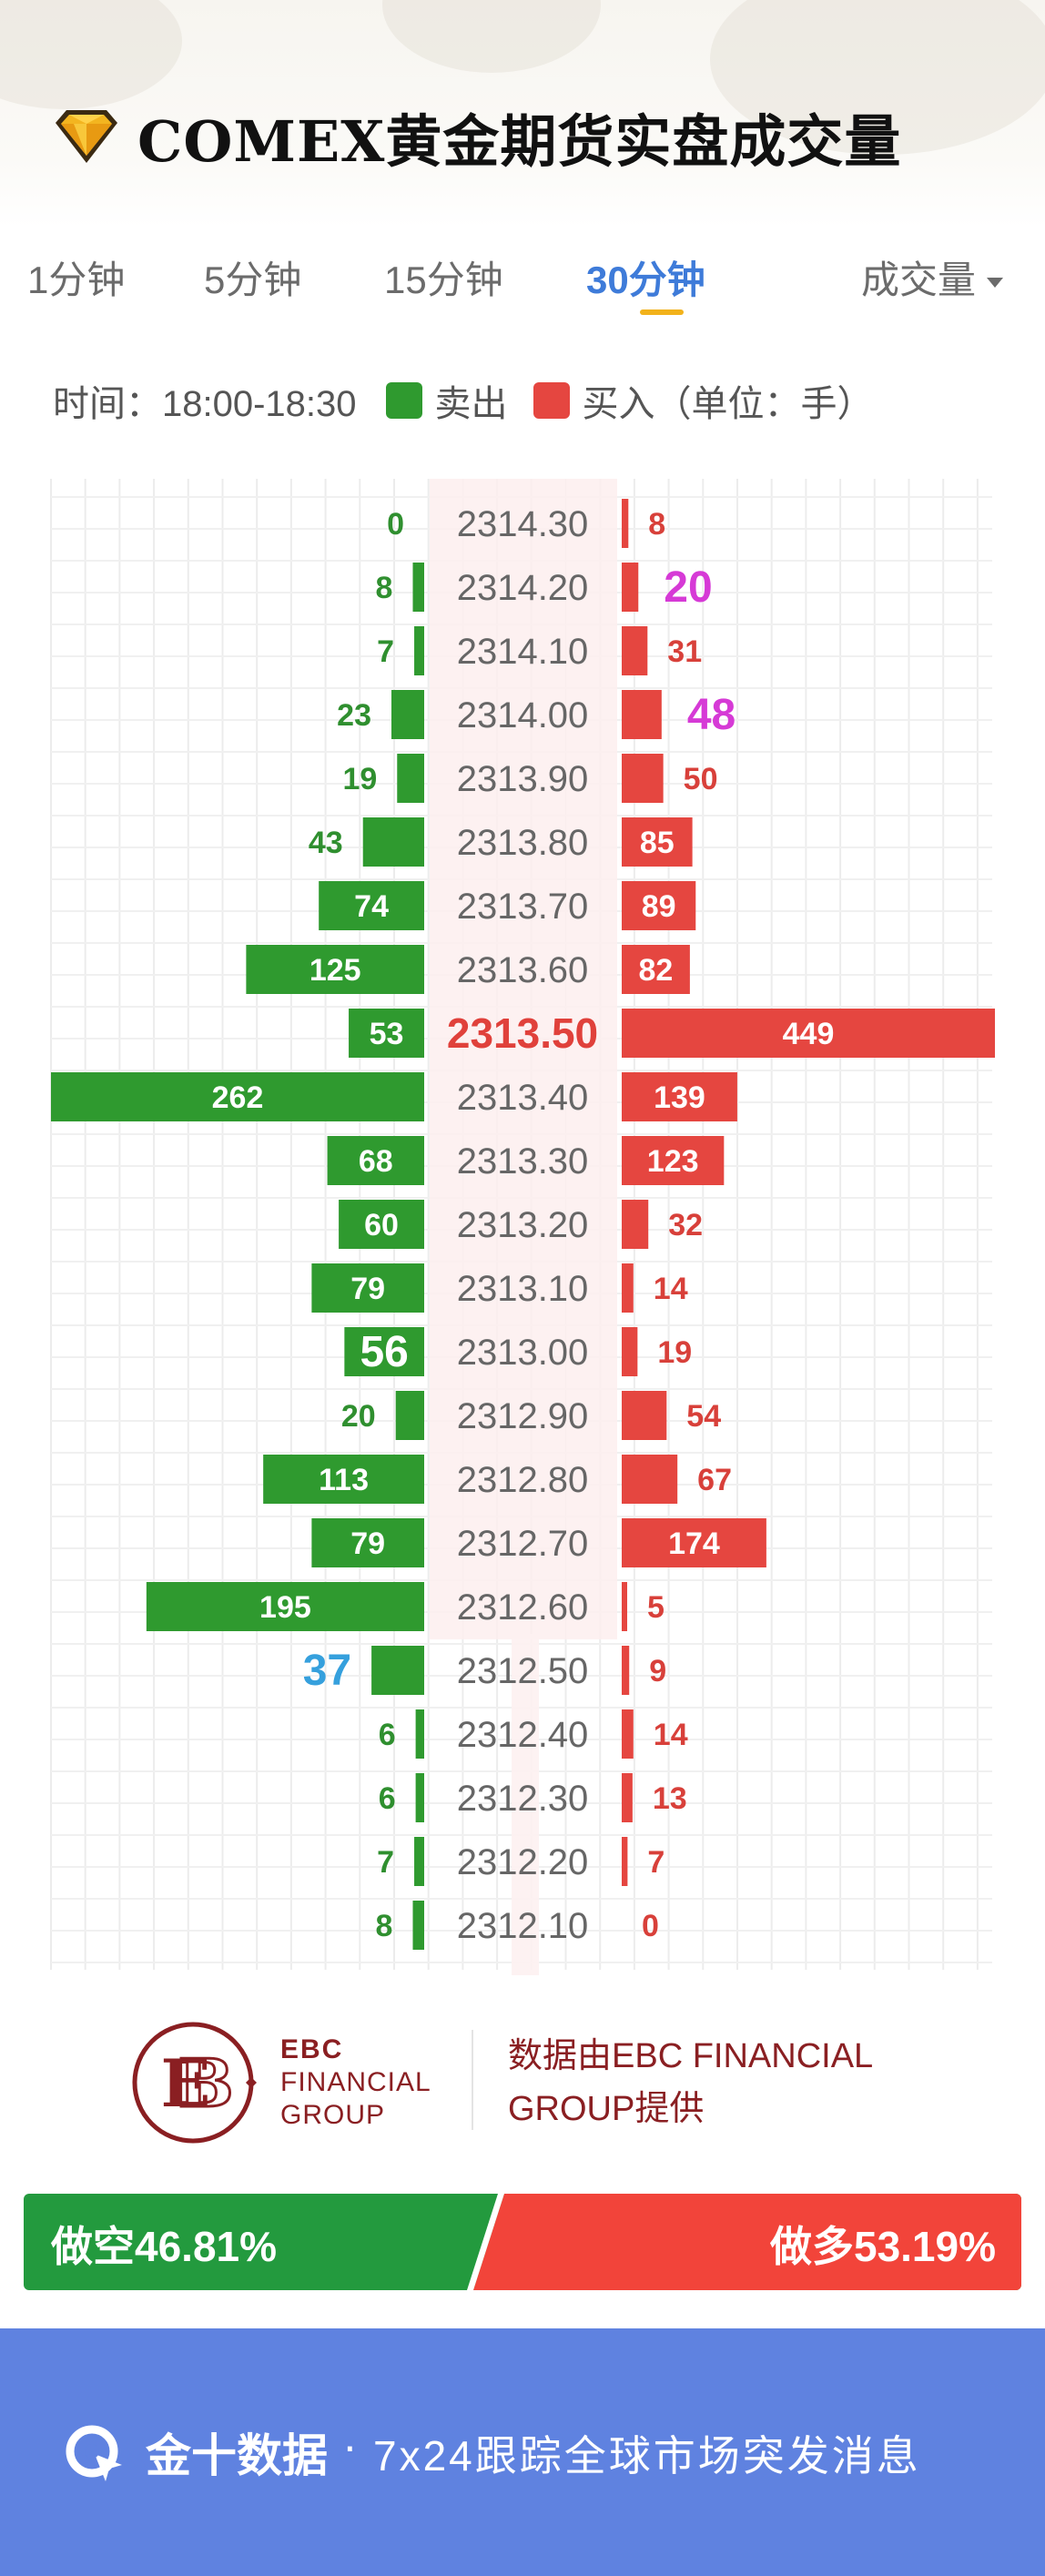 Image resolution: width=1045 pixels, height=2576 pixels. What do you see at coordinates (524, 1059) in the screenshot?
I see `price-column-background` at bounding box center [524, 1059].